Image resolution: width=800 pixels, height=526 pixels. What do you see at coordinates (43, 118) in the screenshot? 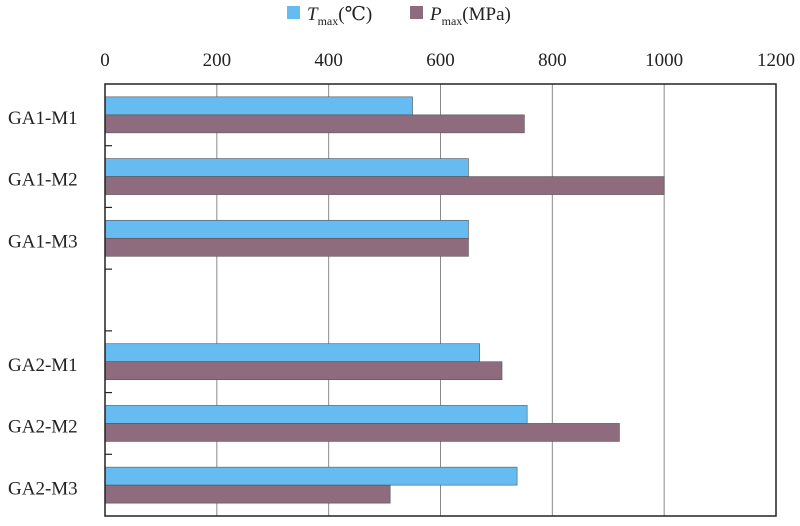
I see `category-label: GA1-M1` at bounding box center [43, 118].